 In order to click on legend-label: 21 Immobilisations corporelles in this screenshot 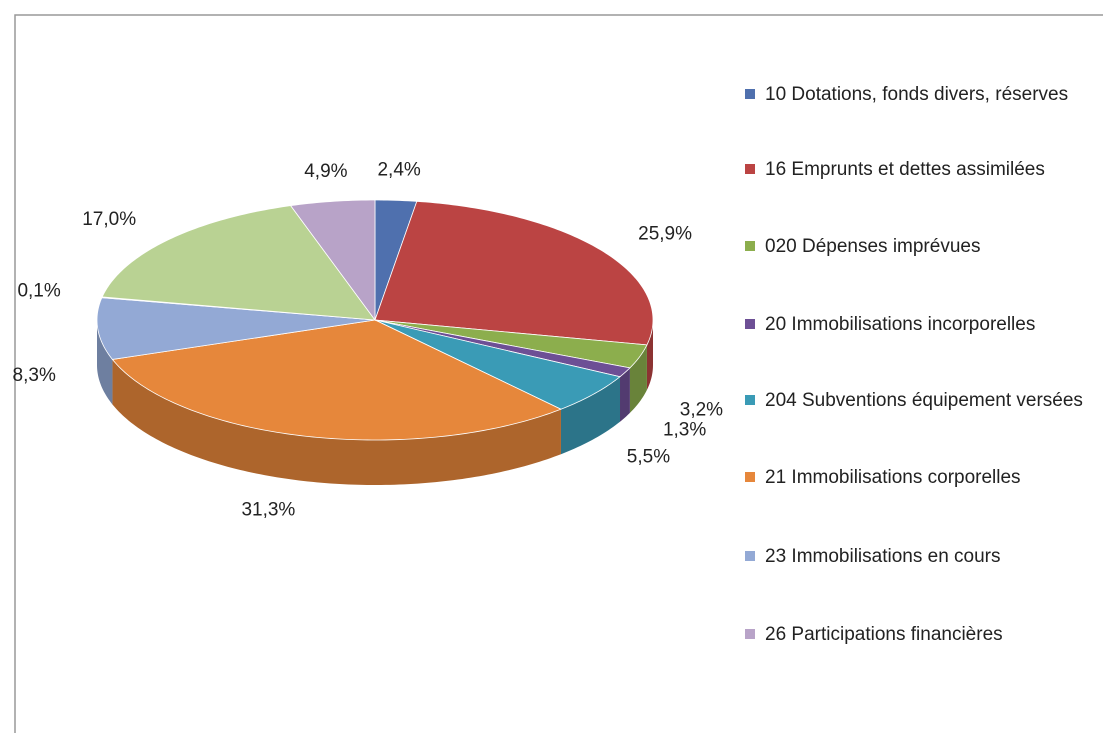, I will do `click(893, 477)`.